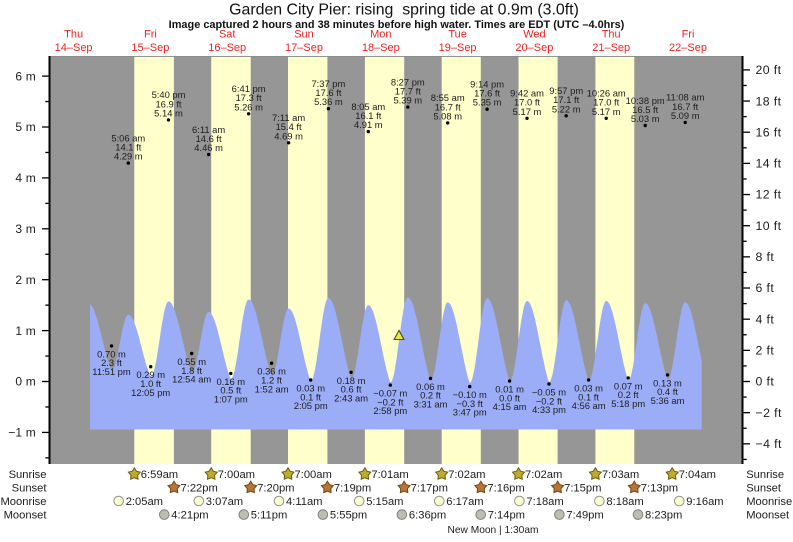  What do you see at coordinates (381, 48) in the screenshot?
I see `svg-text: 18–Sep` at bounding box center [381, 48].